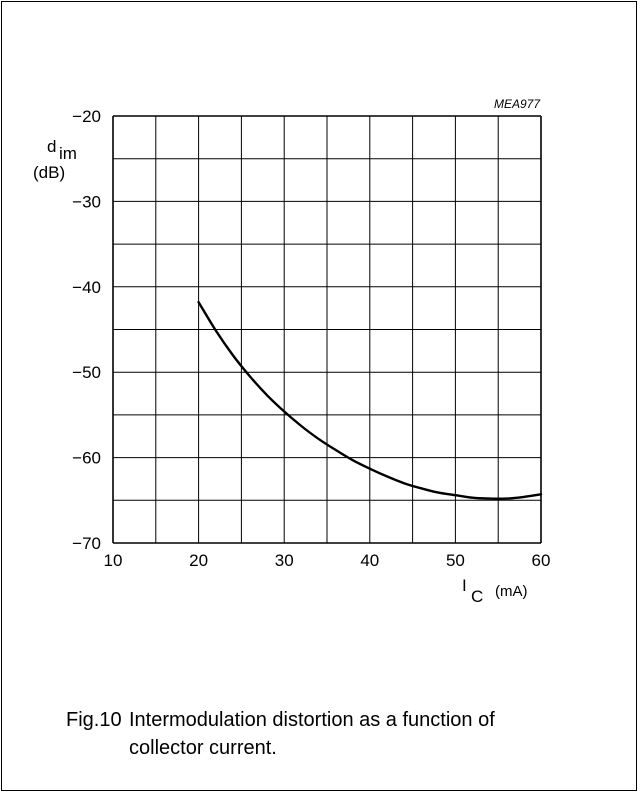 This screenshot has width=640, height=794. Describe the element at coordinates (68, 153) in the screenshot. I see `y-axis-label-sub: im` at that location.